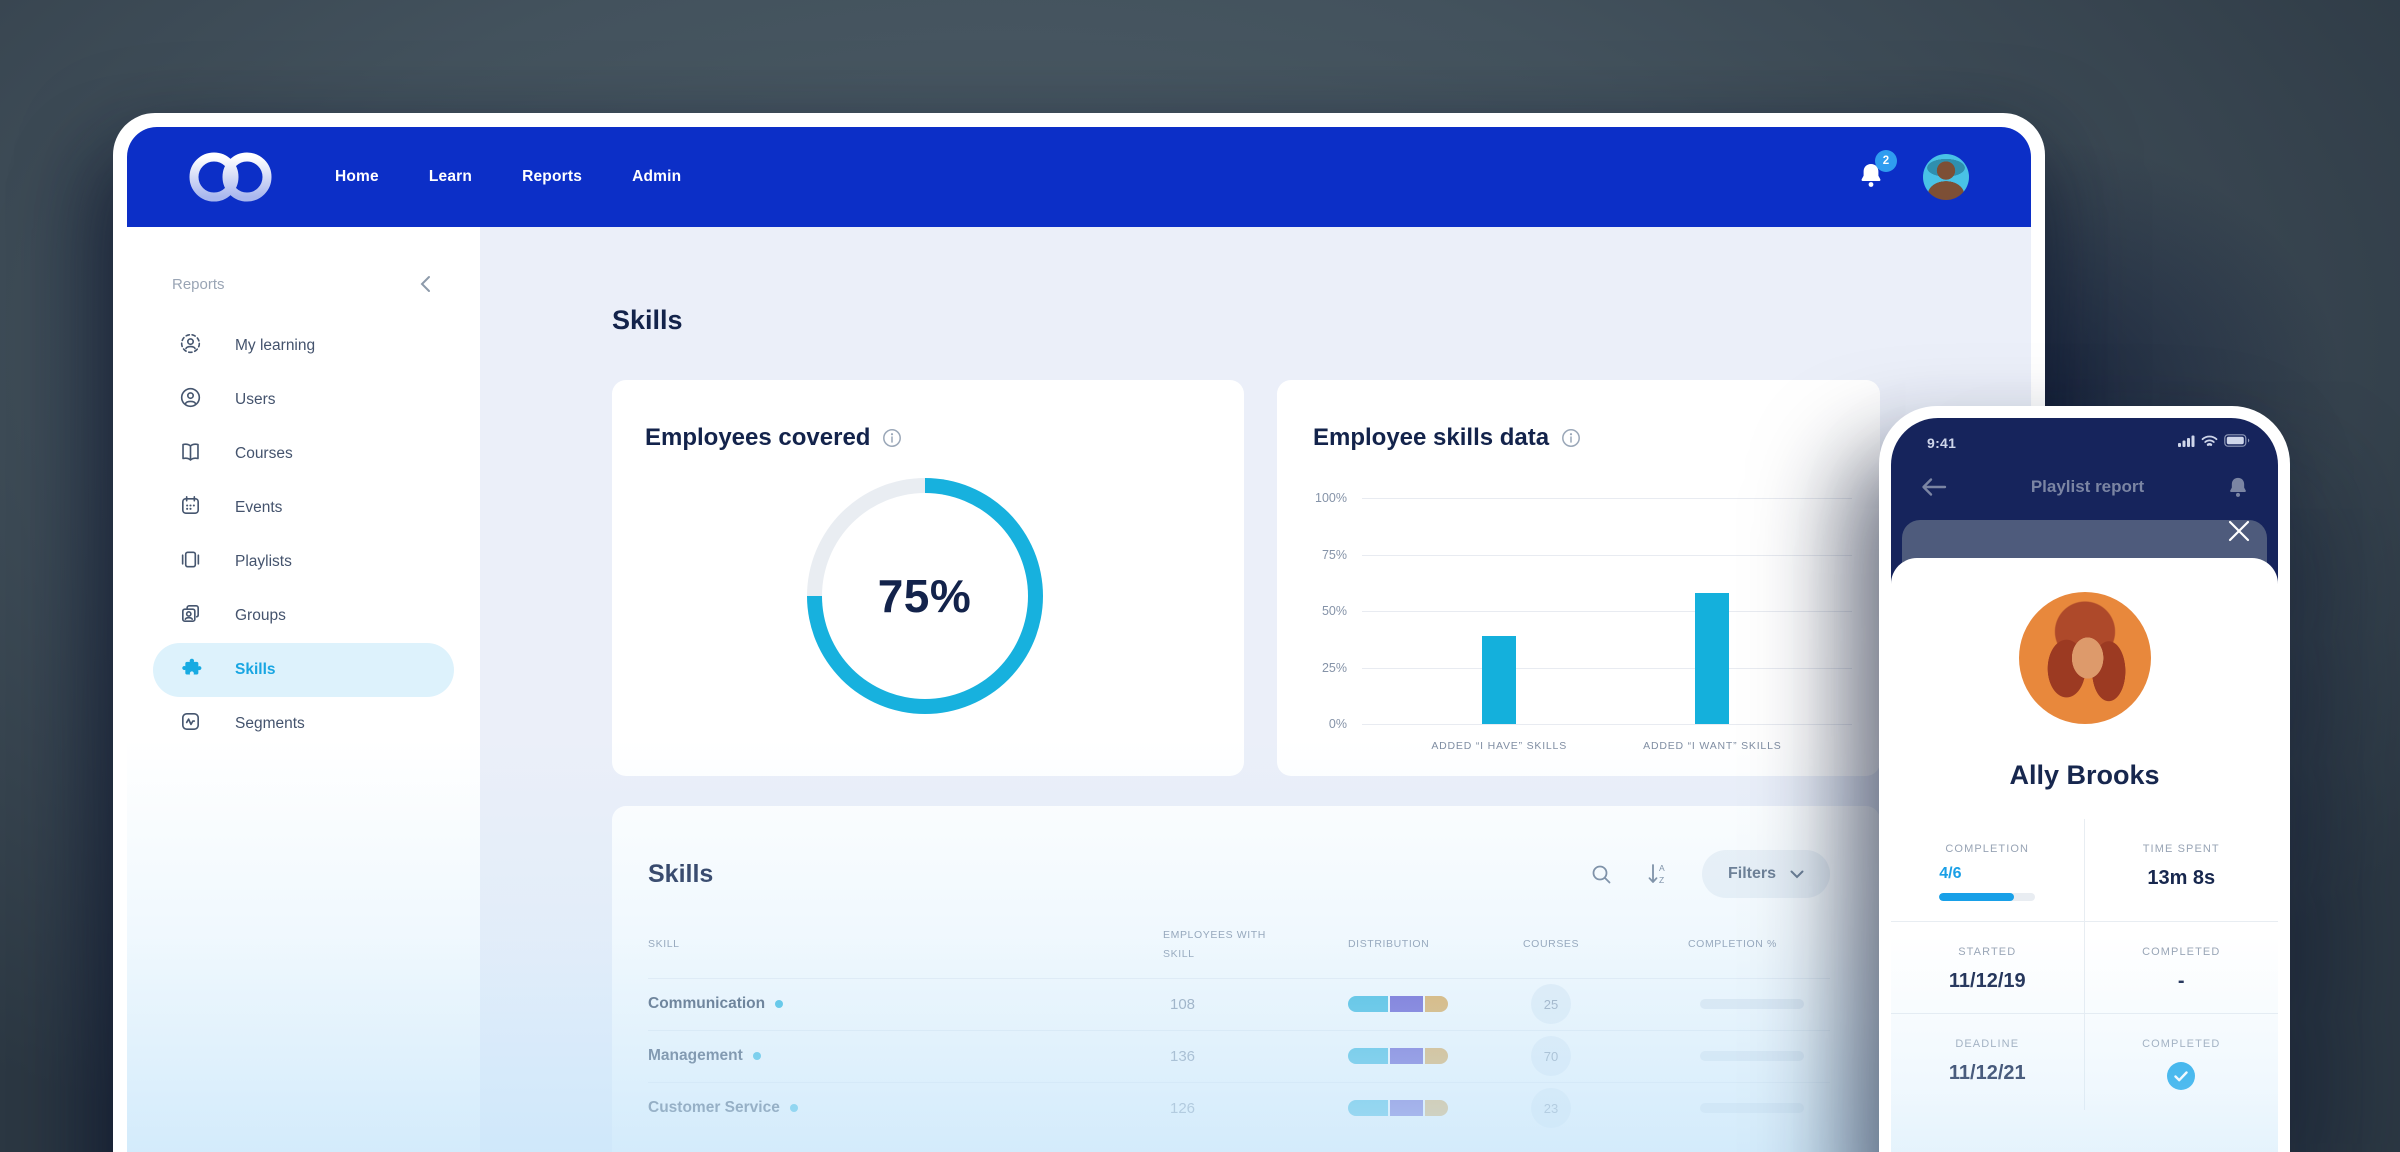 The image size is (2400, 1152). Describe the element at coordinates (263, 561) in the screenshot. I see `sidebar-item-label: Playlists` at that location.